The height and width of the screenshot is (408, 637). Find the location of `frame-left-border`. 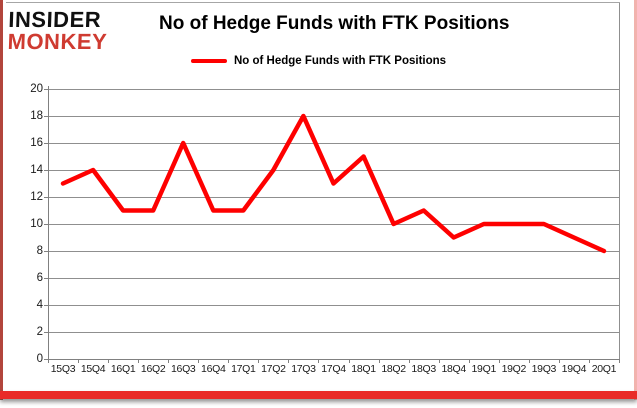

frame-left-border is located at coordinates (1, 200).